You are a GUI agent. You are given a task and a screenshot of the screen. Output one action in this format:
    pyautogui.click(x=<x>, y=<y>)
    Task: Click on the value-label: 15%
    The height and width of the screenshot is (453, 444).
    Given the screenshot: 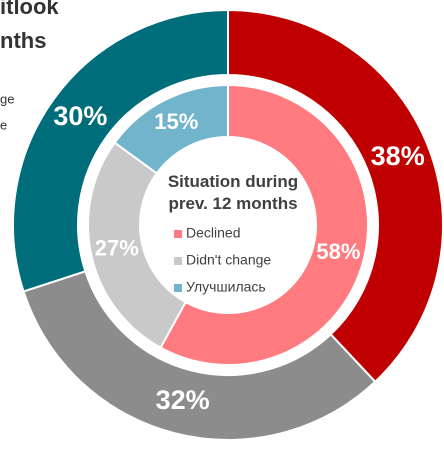 What is the action you would take?
    pyautogui.click(x=176, y=121)
    